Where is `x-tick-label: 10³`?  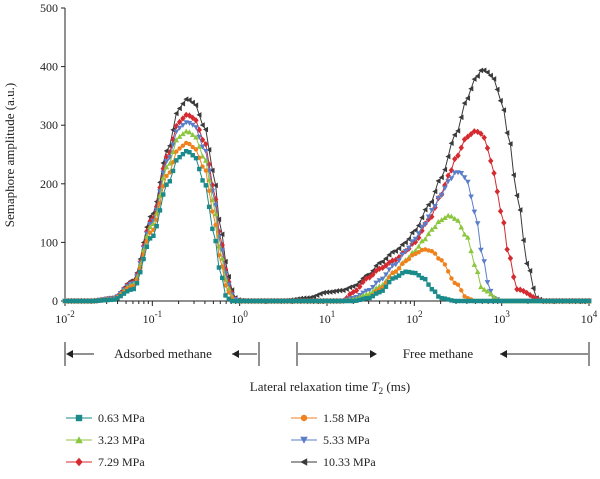 x-tick-label: 10³ is located at coordinates (501, 317).